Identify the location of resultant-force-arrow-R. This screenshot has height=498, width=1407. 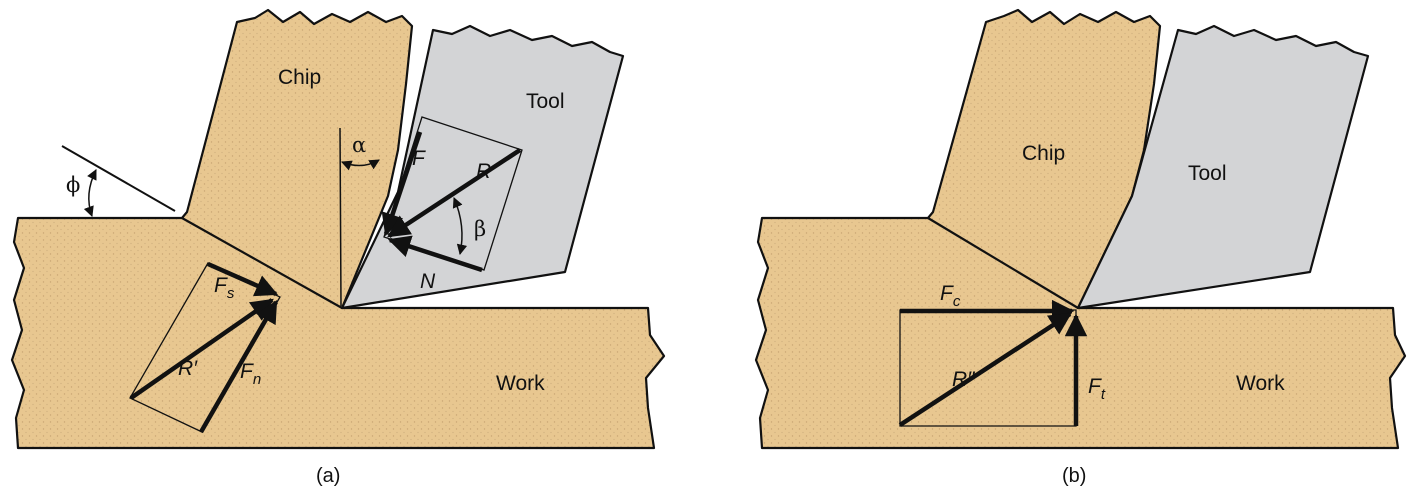
(454, 193).